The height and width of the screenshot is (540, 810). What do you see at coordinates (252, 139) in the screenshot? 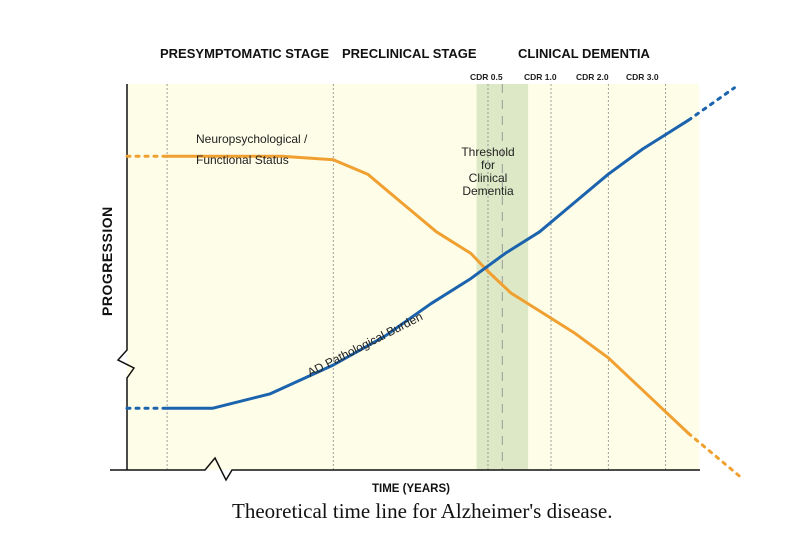
I see `series-label-neuro-line-1: Neuropsychological /` at bounding box center [252, 139].